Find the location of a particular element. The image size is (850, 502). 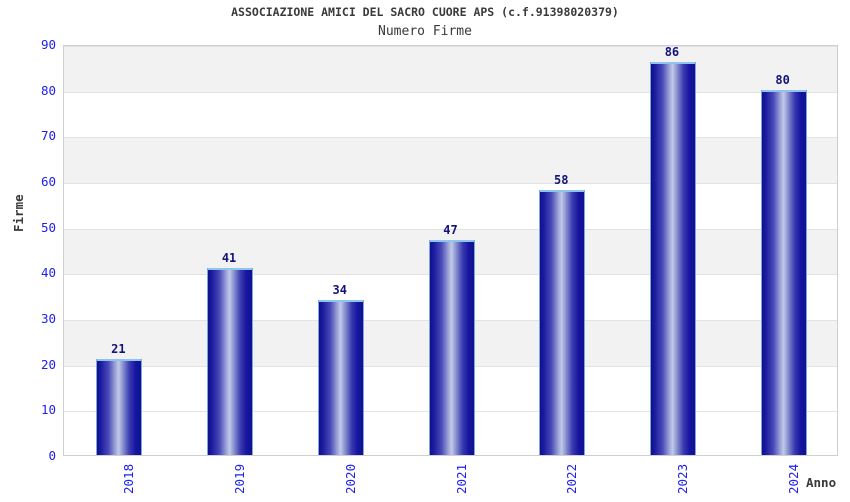

y-tick-label: 0 is located at coordinates (52, 455).